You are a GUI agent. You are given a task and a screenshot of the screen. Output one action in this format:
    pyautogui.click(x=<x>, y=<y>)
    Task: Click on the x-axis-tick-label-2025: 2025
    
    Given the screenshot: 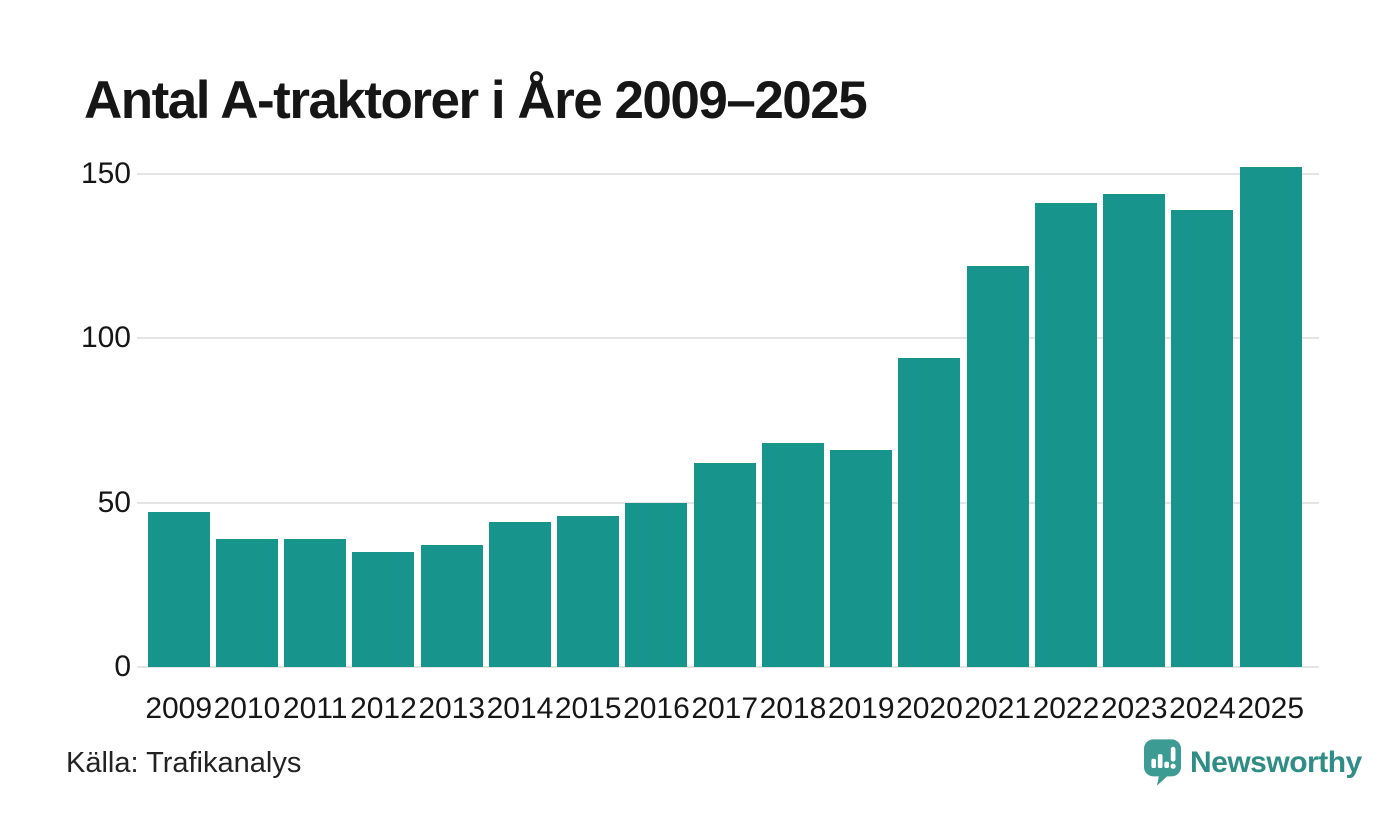 What is the action you would take?
    pyautogui.click(x=1271, y=708)
    